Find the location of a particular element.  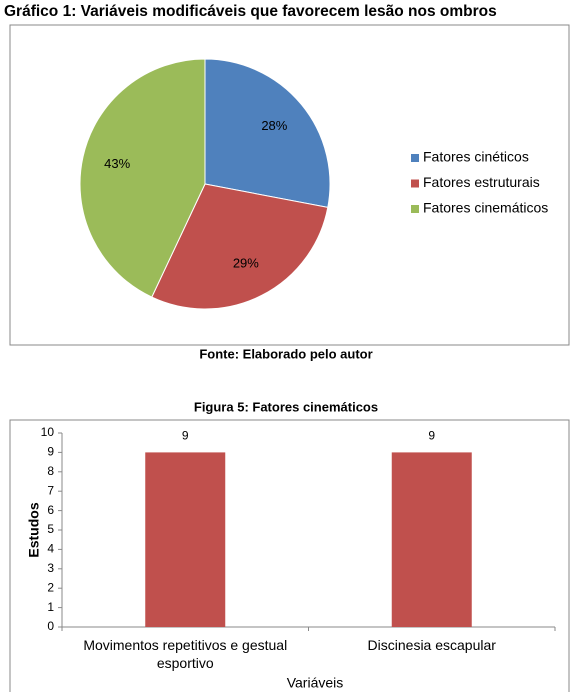

y-tick-label: 3 is located at coordinates (50, 568).